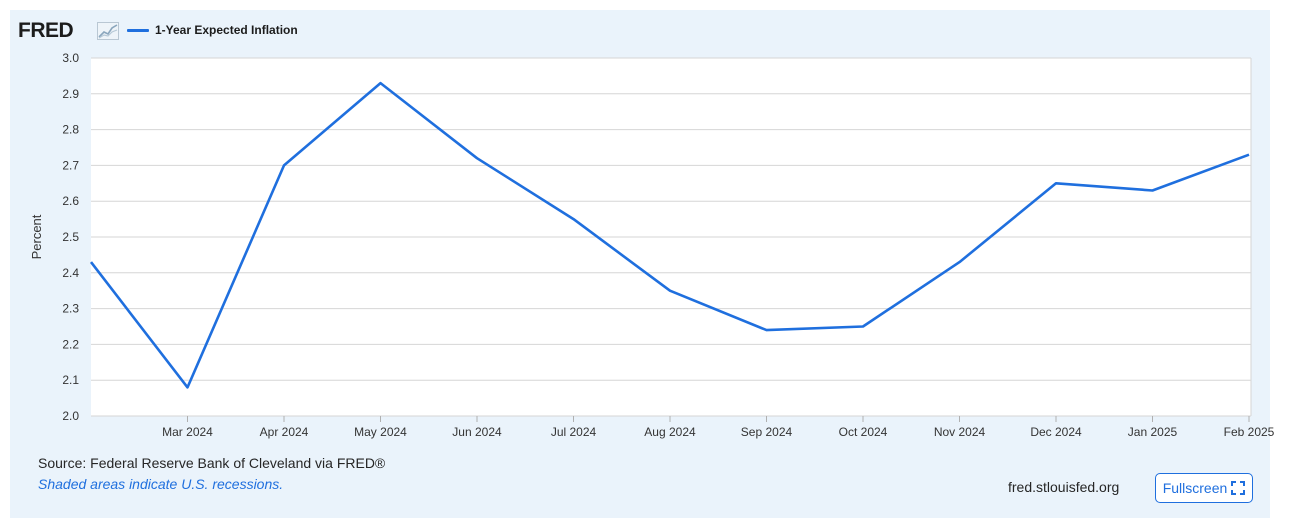 Image resolution: width=1292 pixels, height=526 pixels. What do you see at coordinates (284, 432) in the screenshot?
I see `x-tick-label: Apr 2024` at bounding box center [284, 432].